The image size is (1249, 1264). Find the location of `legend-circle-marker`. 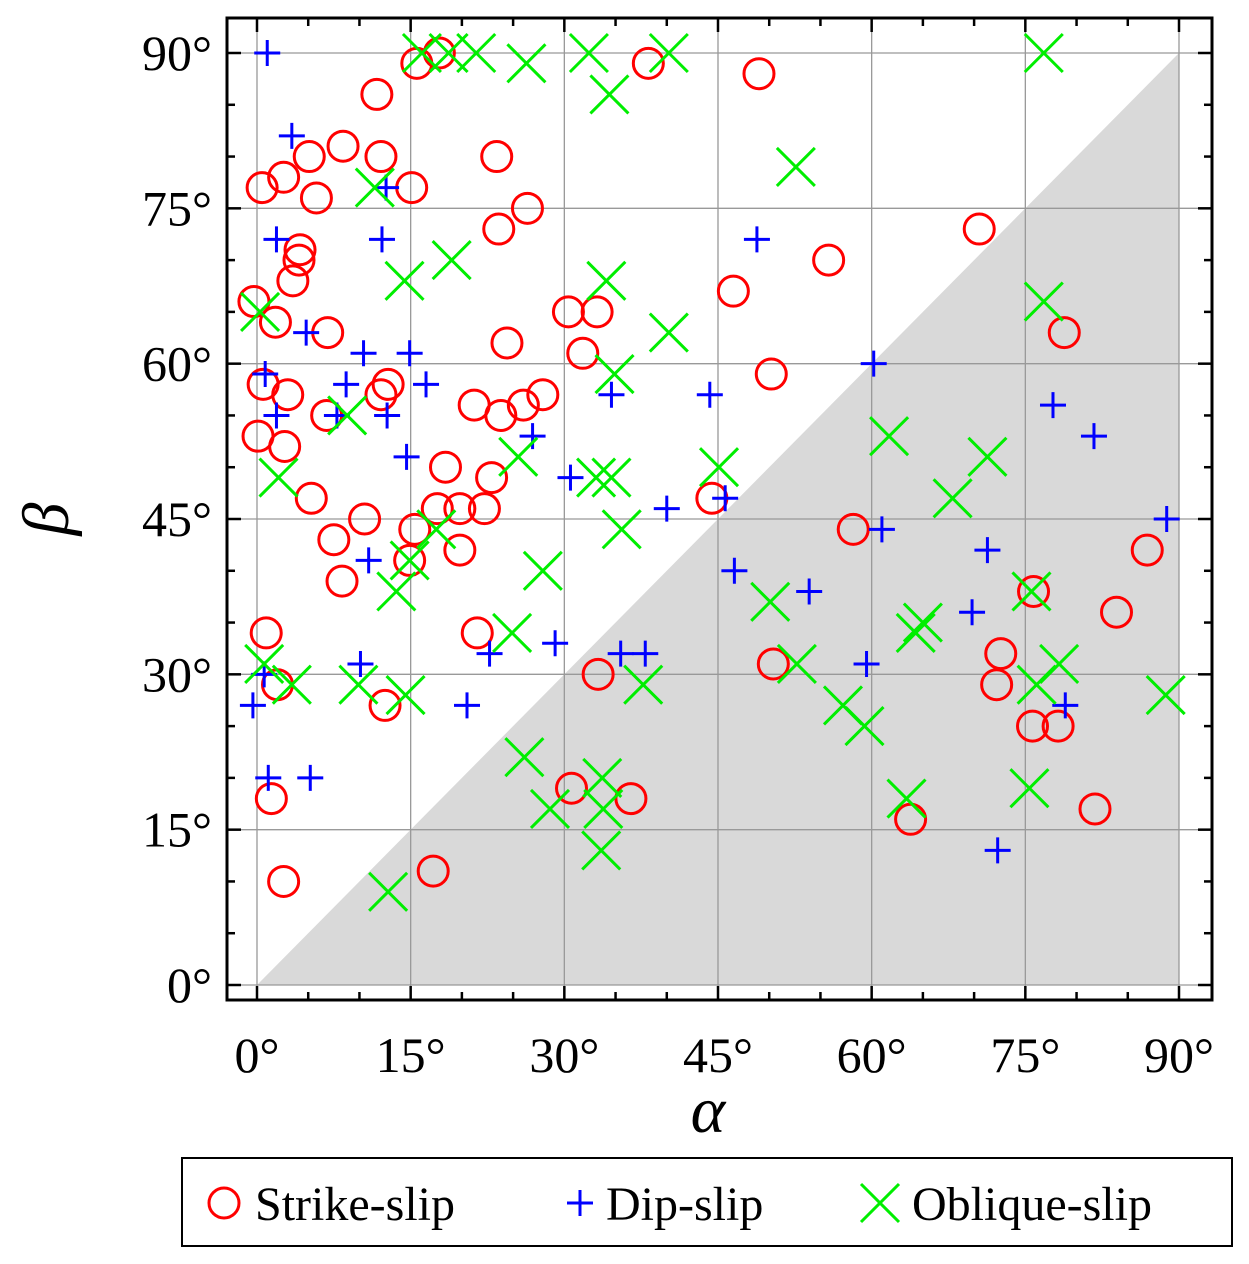

legend-circle-marker is located at coordinates (224, 1203).